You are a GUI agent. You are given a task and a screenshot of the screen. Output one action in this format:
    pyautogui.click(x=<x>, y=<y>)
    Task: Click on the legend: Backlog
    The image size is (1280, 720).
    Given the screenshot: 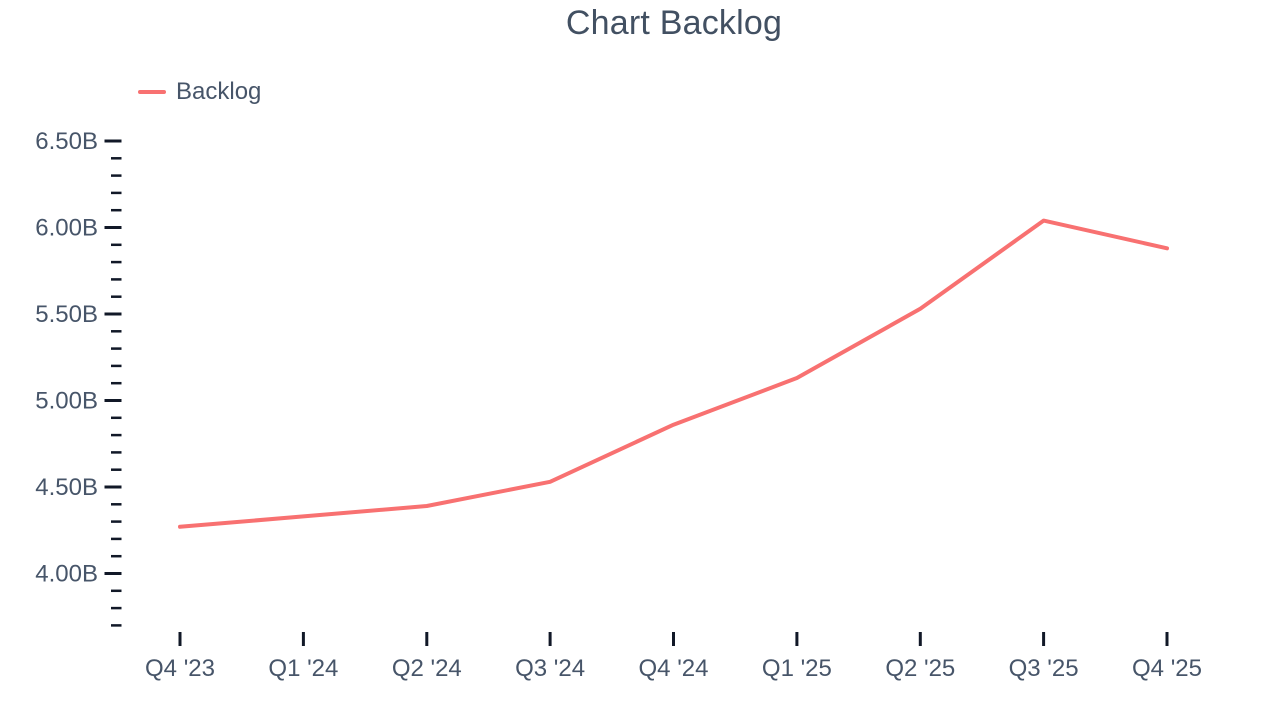 What is the action you would take?
    pyautogui.click(x=199, y=92)
    